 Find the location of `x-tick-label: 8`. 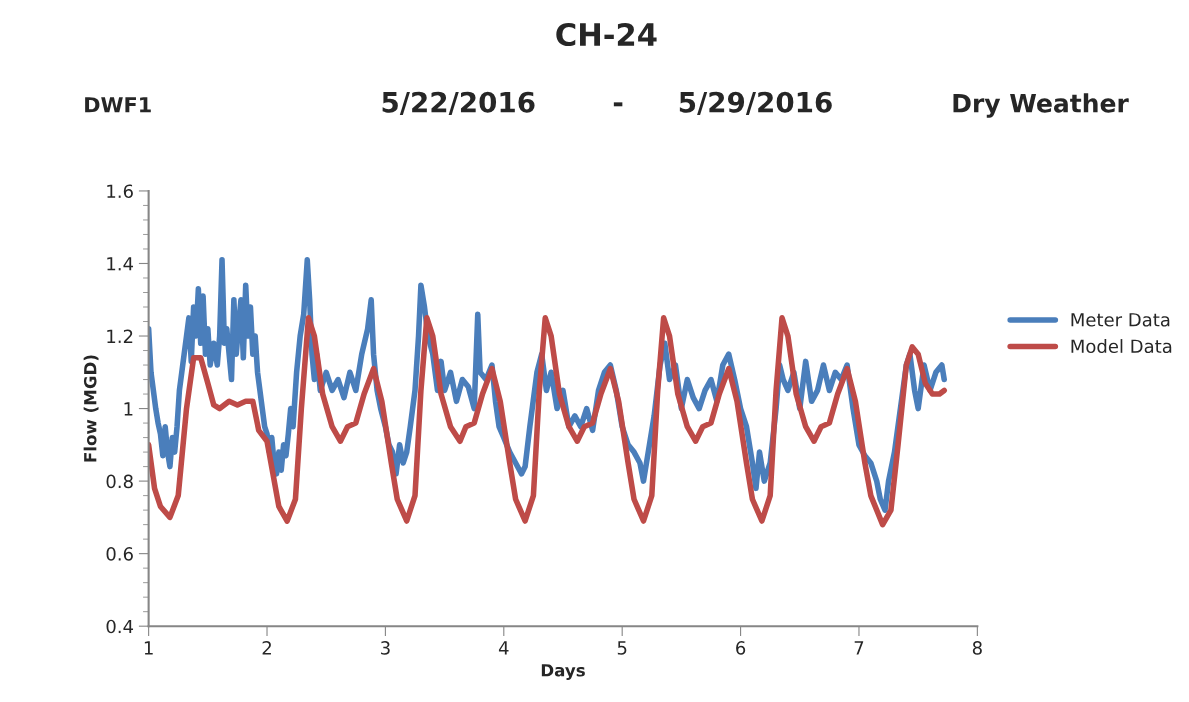

x-tick-label: 8 is located at coordinates (977, 648).